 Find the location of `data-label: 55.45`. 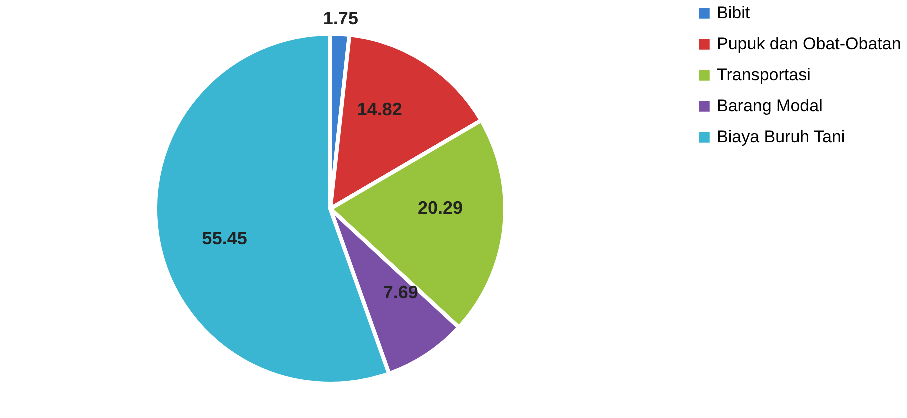

data-label: 55.45 is located at coordinates (225, 238).